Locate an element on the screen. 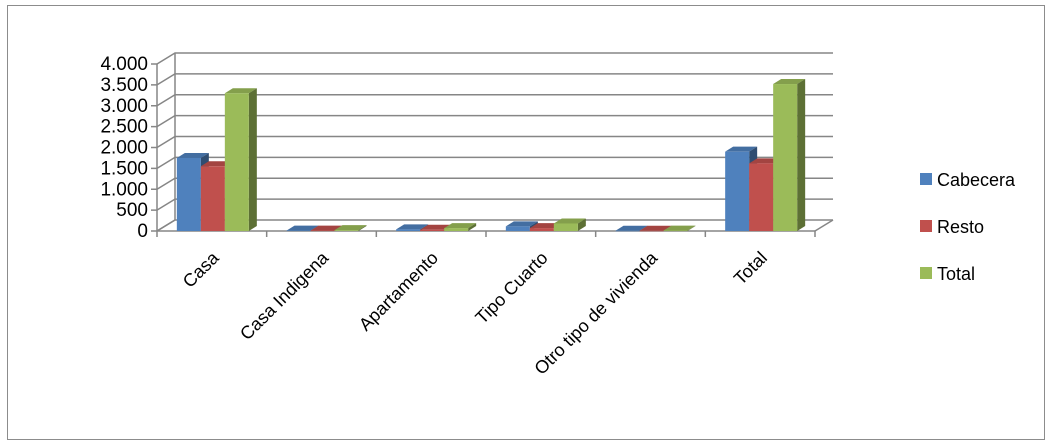  y-tick-label: 3.000 is located at coordinates (124, 106).